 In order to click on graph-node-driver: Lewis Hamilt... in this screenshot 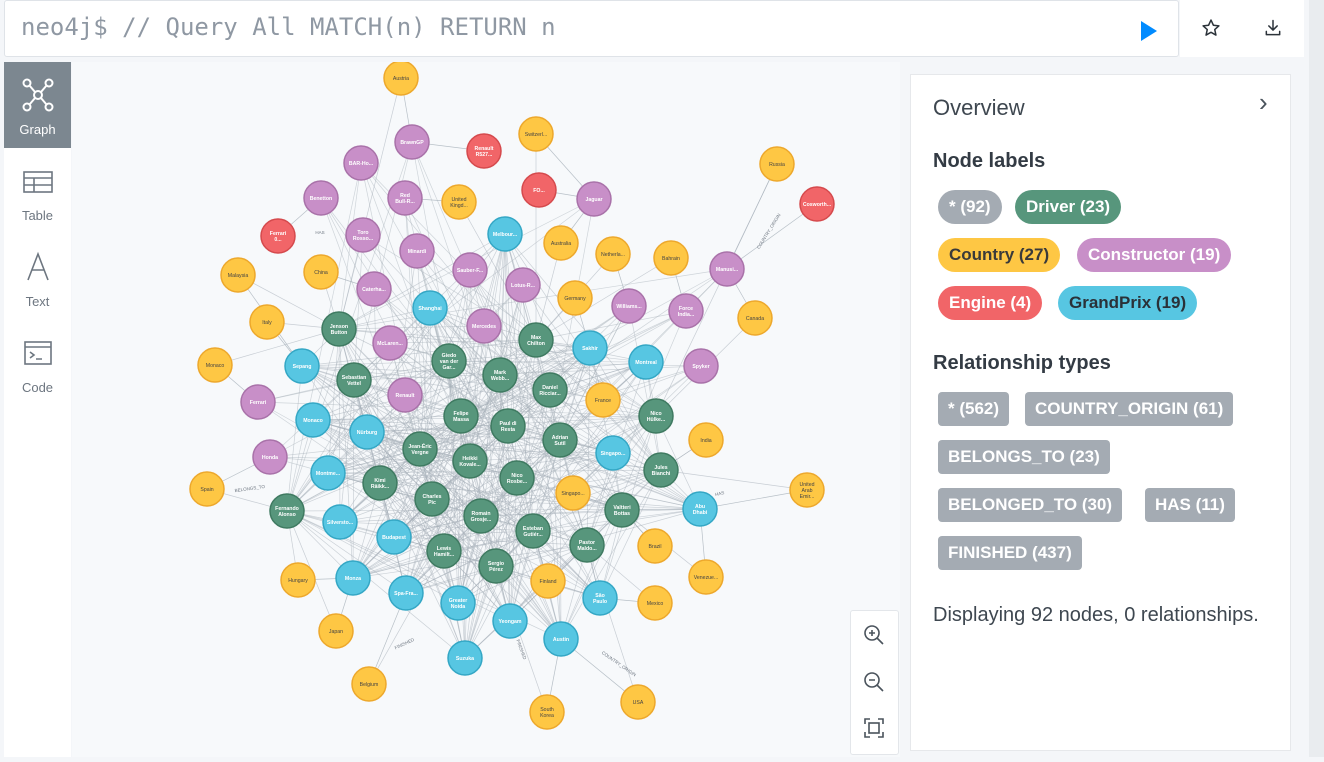, I will do `click(444, 551)`.